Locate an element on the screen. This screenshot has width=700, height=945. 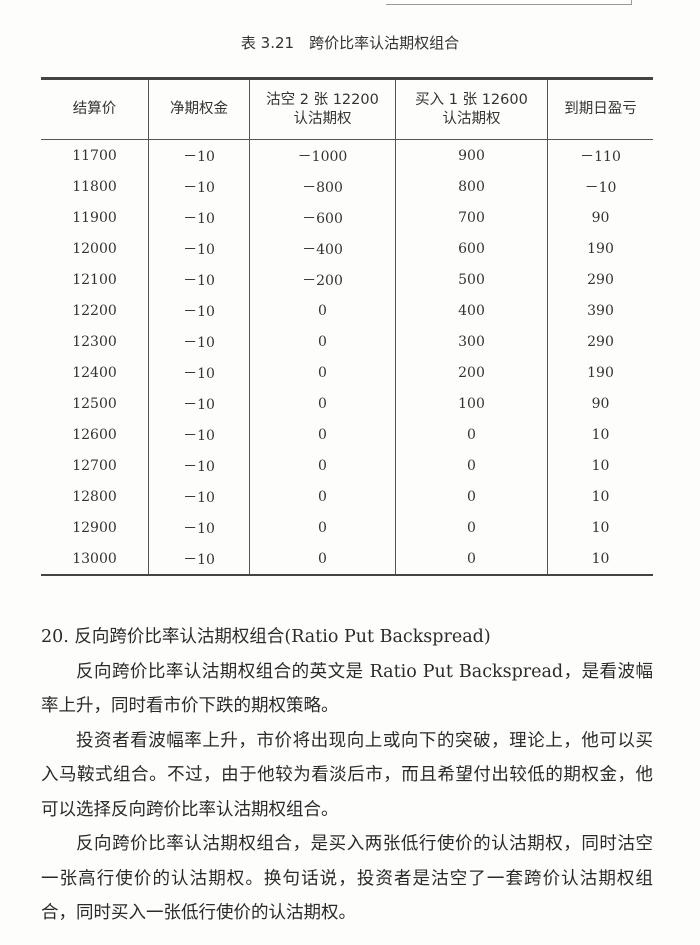
table-cell: 11800 is located at coordinates (94, 186).